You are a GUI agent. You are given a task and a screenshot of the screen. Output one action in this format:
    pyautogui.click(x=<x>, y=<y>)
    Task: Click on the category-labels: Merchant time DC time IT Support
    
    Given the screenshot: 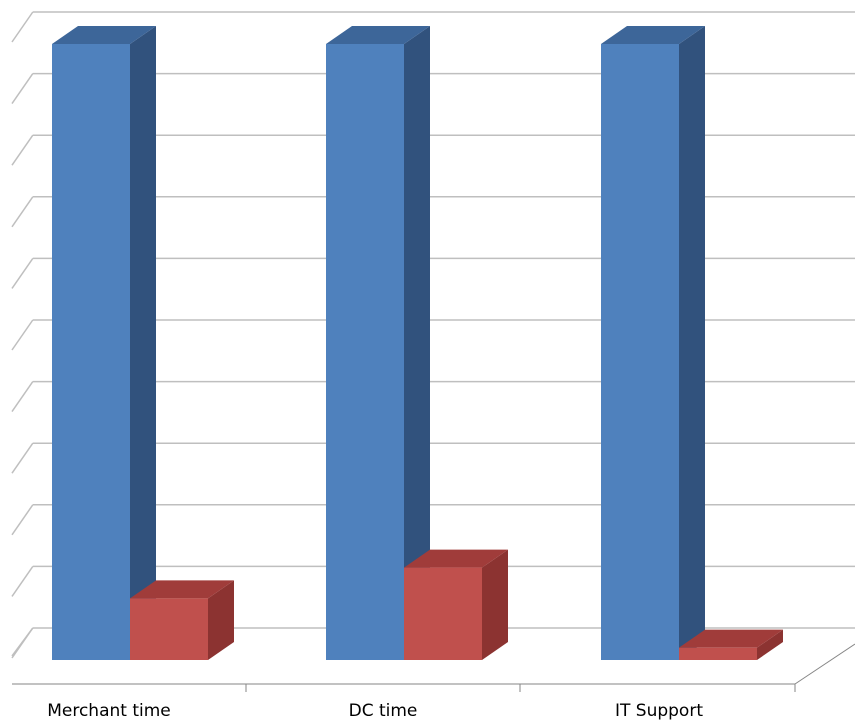 What is the action you would take?
    pyautogui.click(x=375, y=711)
    